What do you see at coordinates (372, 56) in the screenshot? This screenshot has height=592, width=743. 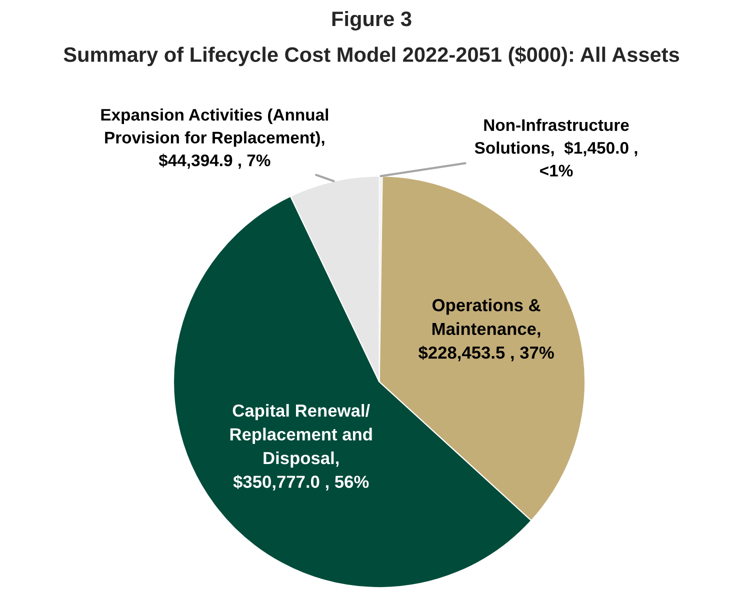 I see `chart-subtitle: Summary of Lifecycle Cost Model 2022-2051 ($000): All Assets` at bounding box center [372, 56].